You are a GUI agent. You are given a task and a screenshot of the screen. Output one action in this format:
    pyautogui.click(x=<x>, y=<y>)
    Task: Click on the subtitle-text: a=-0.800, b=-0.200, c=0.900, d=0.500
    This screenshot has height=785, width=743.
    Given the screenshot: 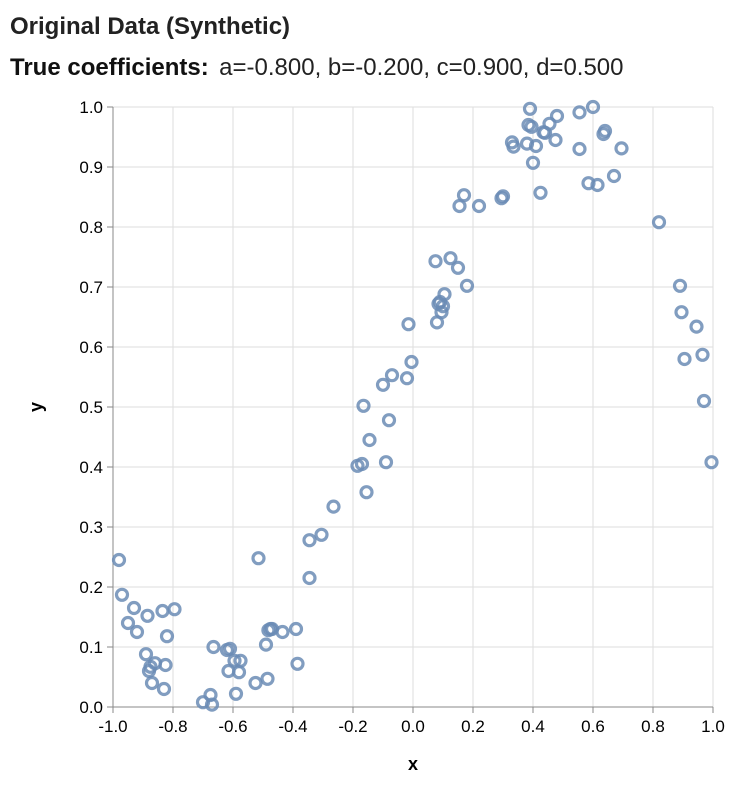 What is the action you would take?
    pyautogui.click(x=421, y=67)
    